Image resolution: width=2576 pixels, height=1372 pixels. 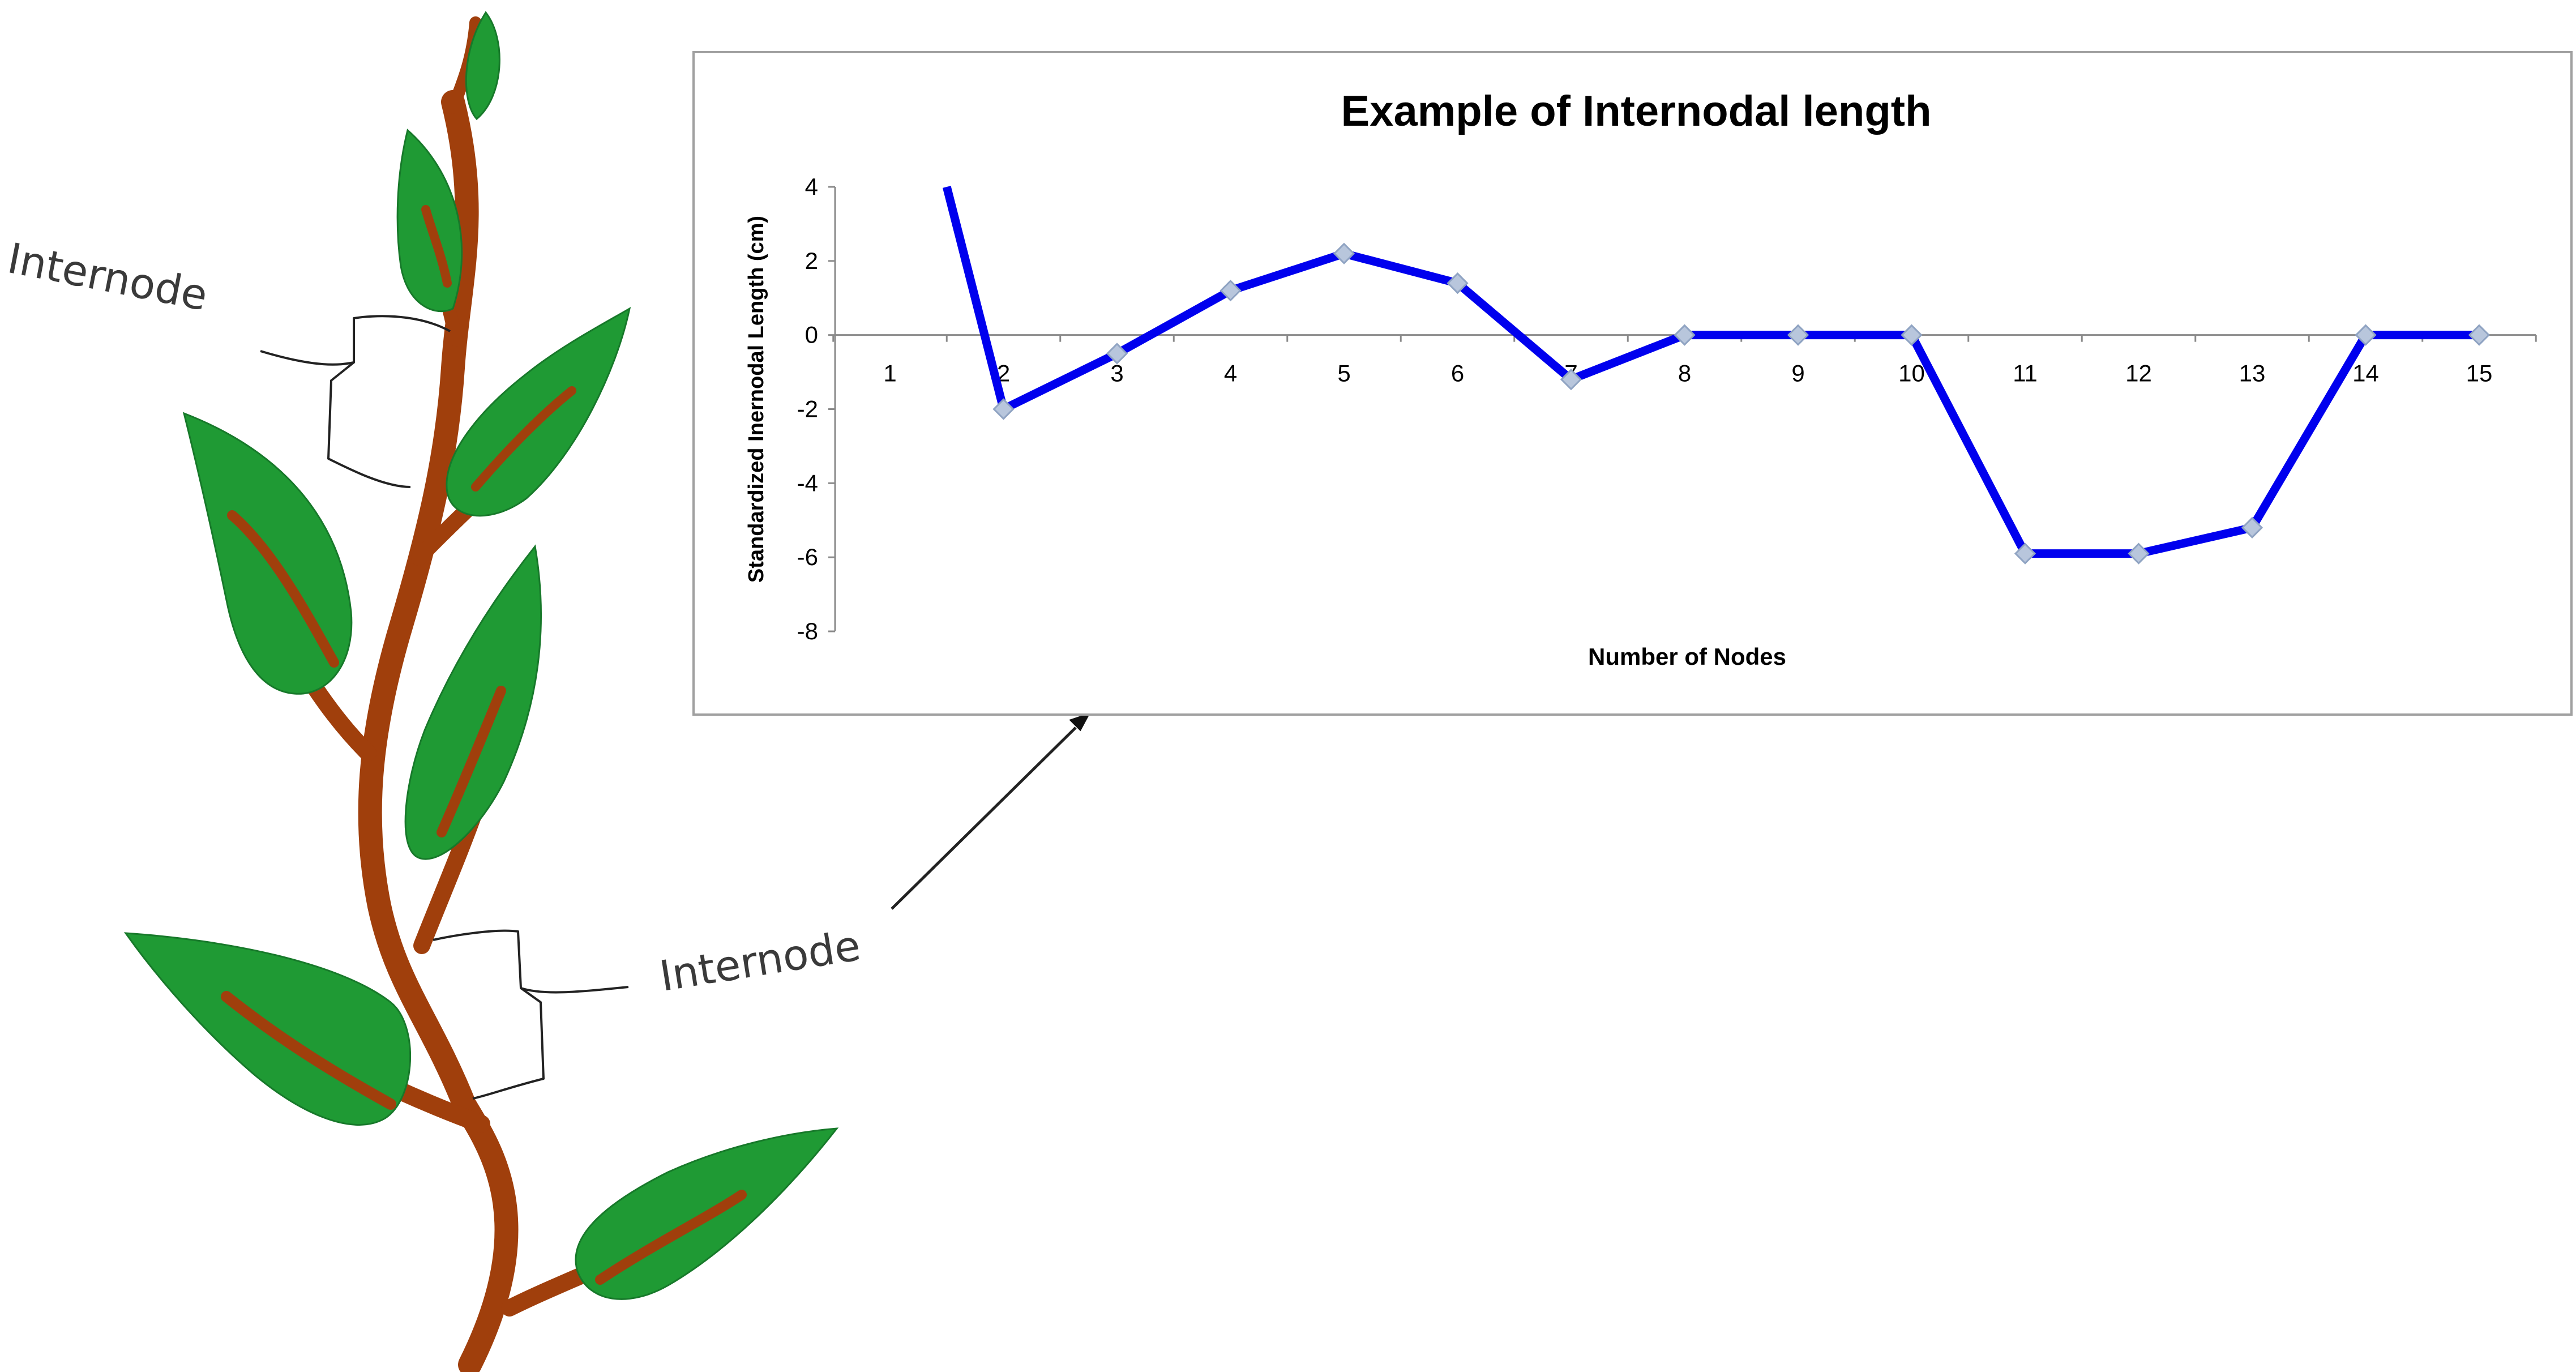 What do you see at coordinates (1797, 374) in the screenshot?
I see `x-tick-label: 9` at bounding box center [1797, 374].